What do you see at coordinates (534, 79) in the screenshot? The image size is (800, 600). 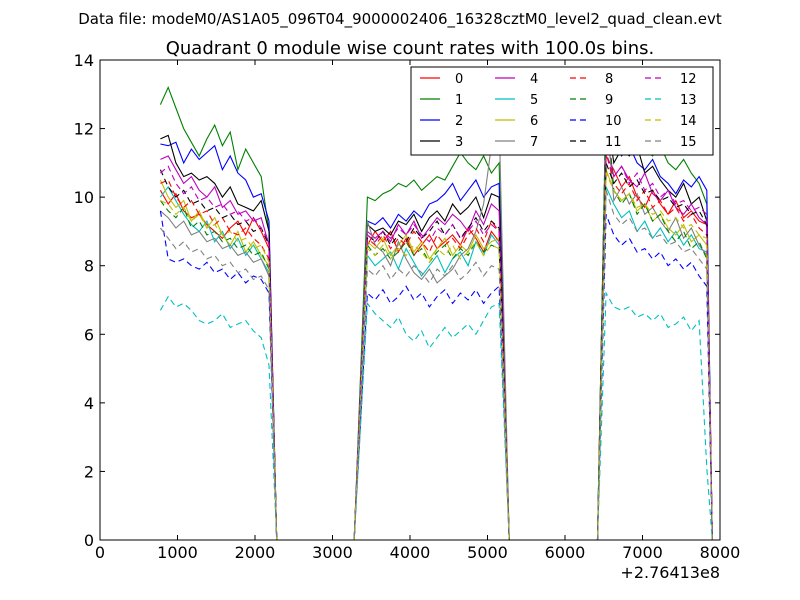 I see `legend-label-4: 4` at bounding box center [534, 79].